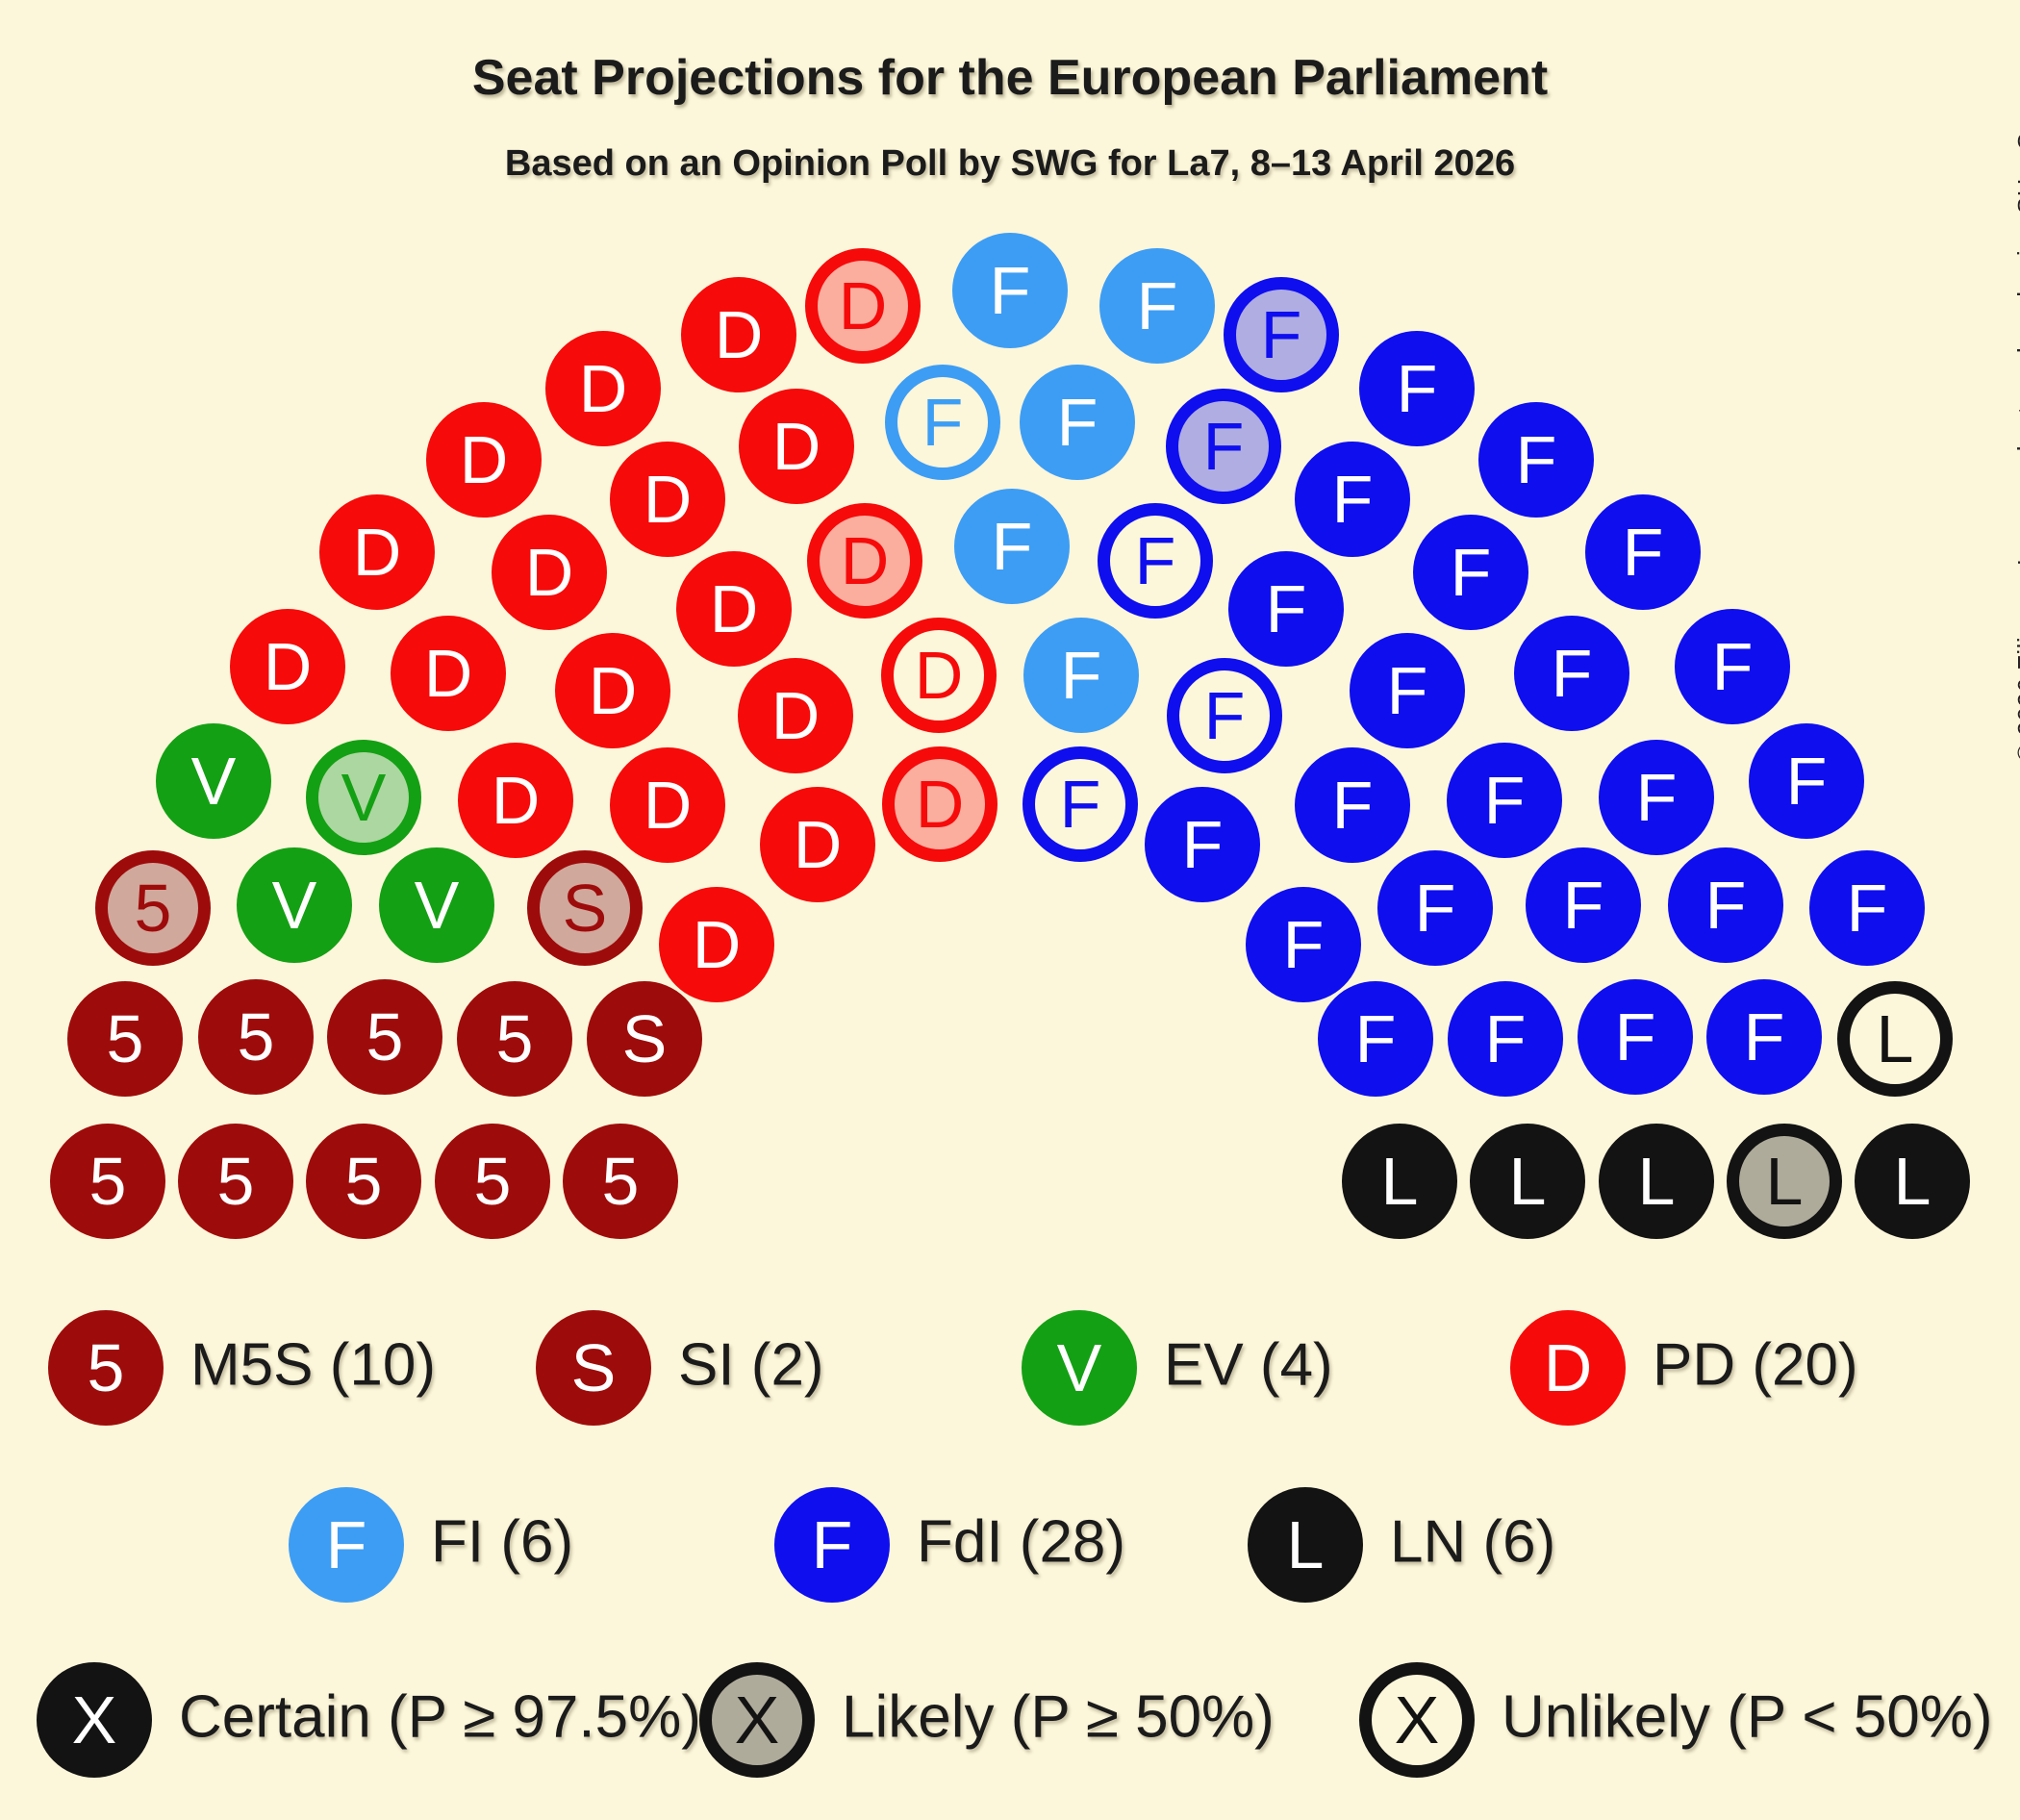 Image resolution: width=2020 pixels, height=1820 pixels. I want to click on seat-legend-unlikely: X, so click(1417, 1720).